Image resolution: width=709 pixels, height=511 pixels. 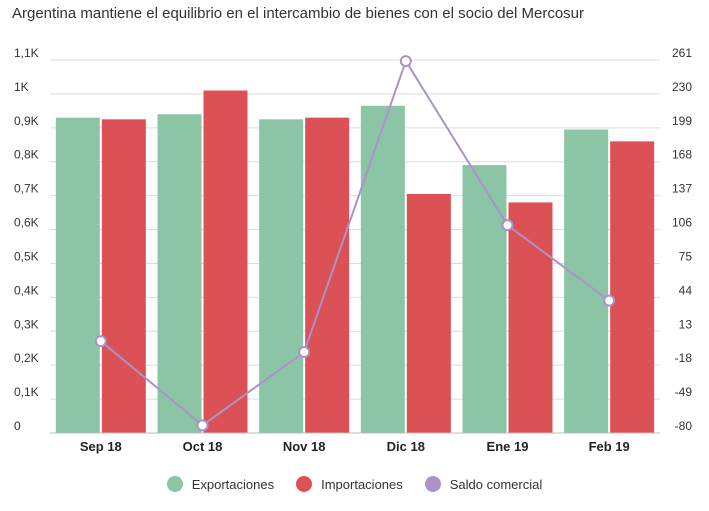 I want to click on legend-label: Saldo comercial, so click(x=496, y=484).